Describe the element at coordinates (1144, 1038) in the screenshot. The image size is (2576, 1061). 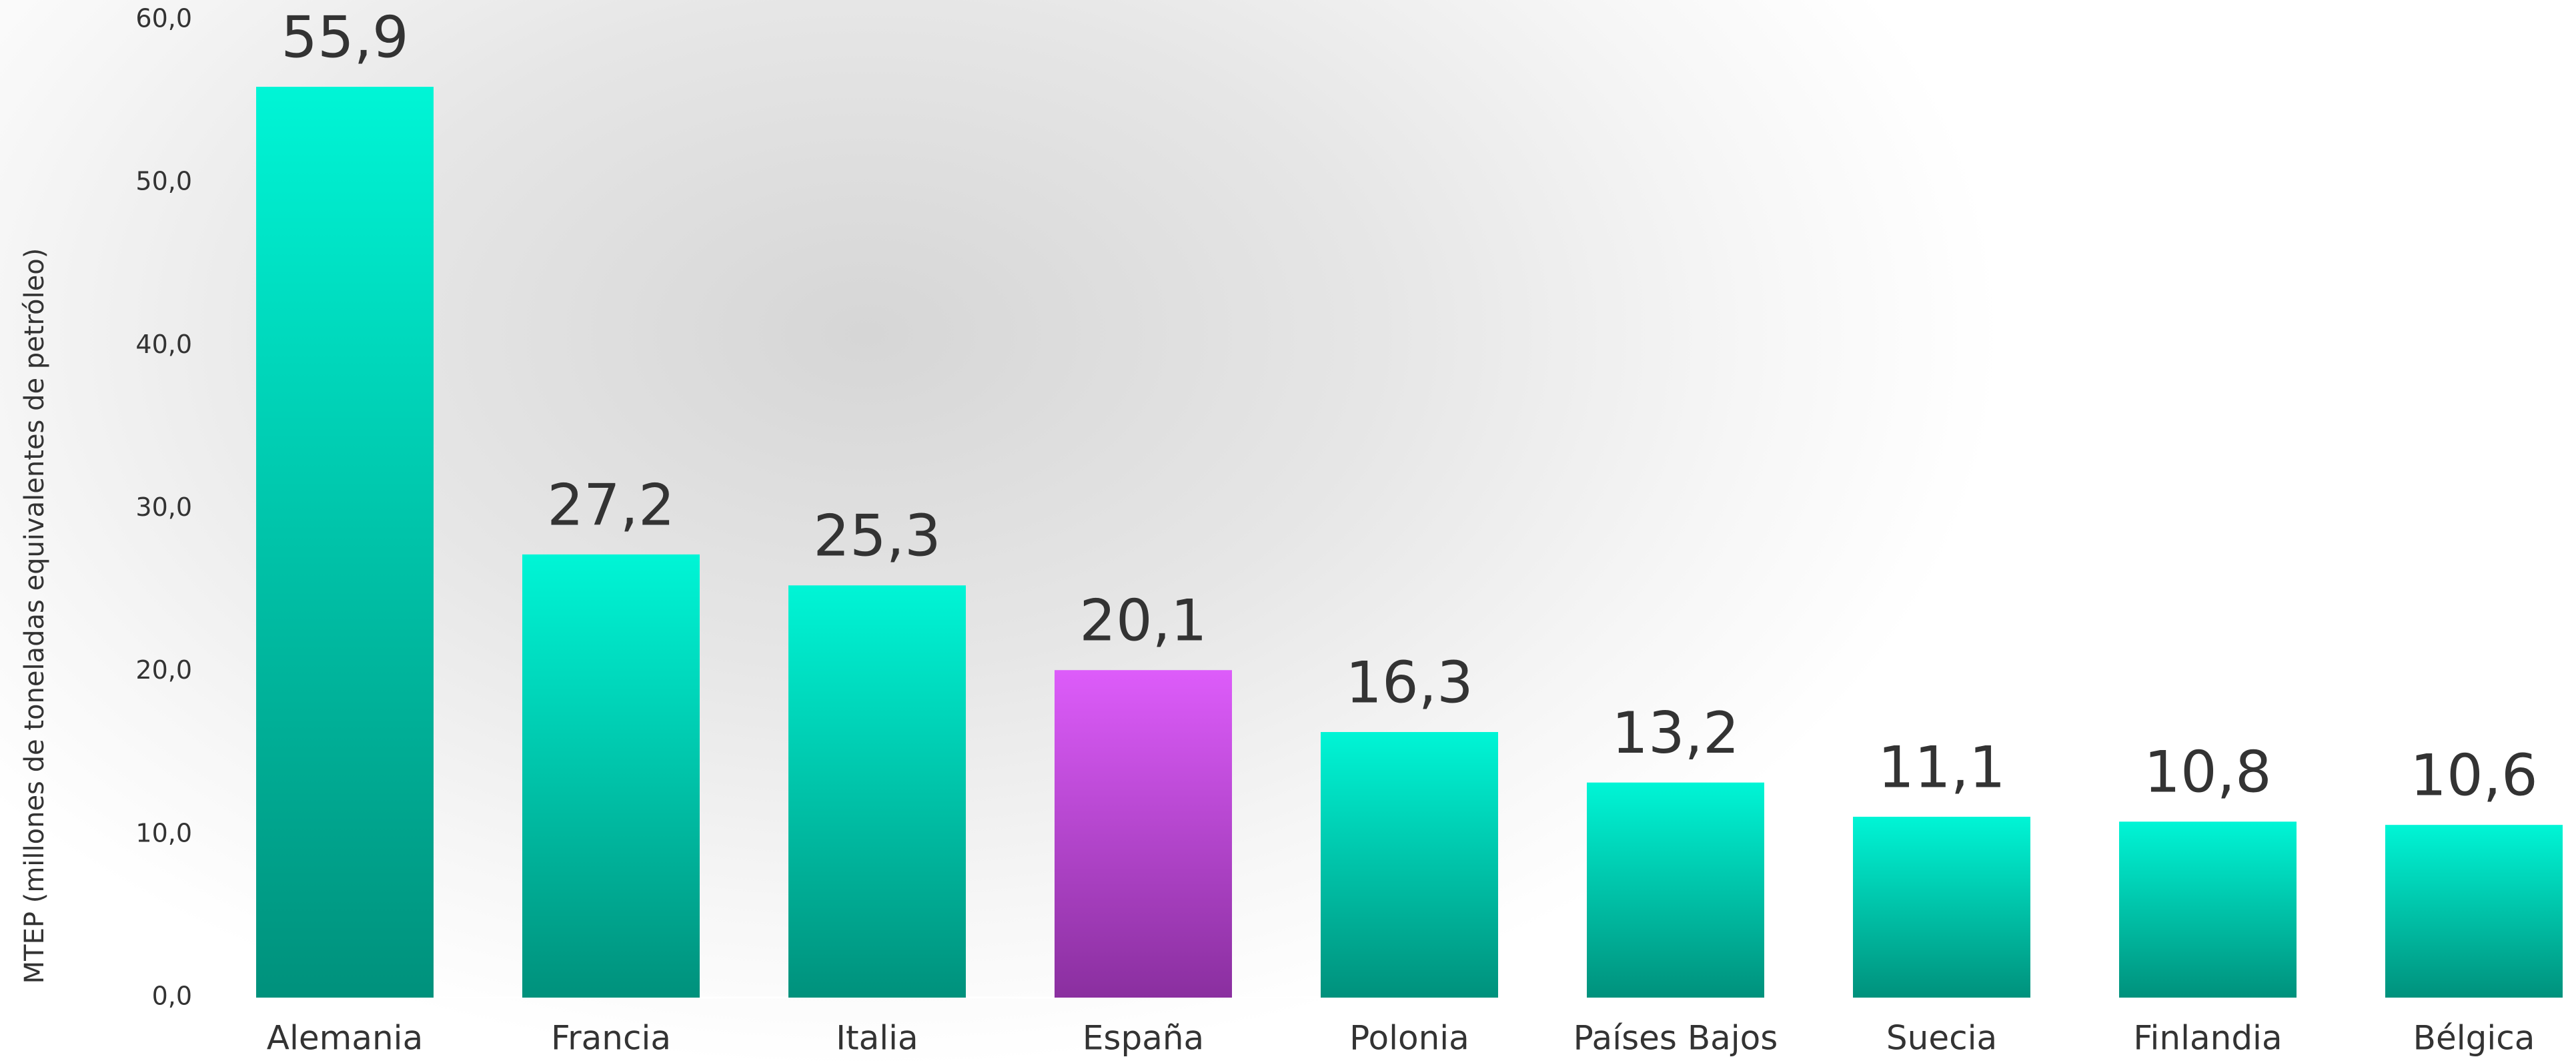
I see `x-tick-label: España` at that location.